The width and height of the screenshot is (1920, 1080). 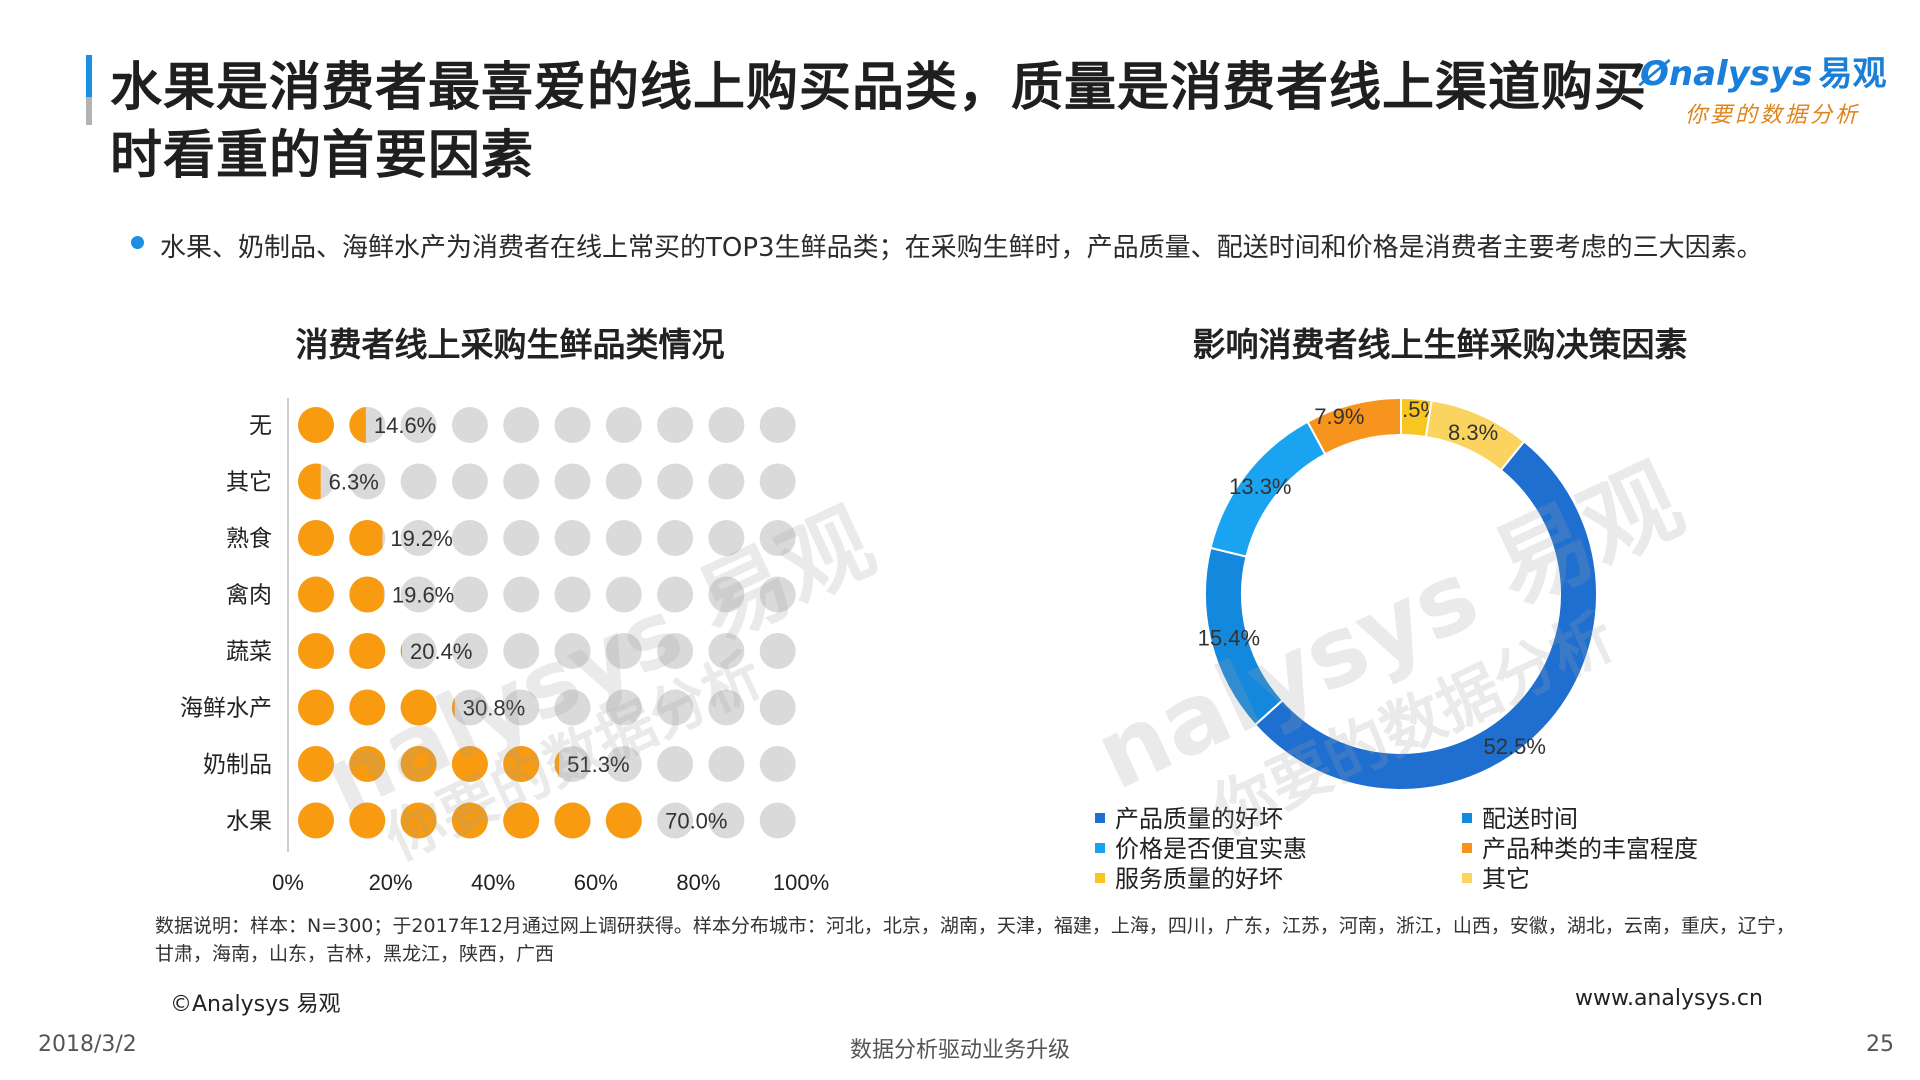 I want to click on logo-brand-cn: 易观, so click(x=1852, y=74).